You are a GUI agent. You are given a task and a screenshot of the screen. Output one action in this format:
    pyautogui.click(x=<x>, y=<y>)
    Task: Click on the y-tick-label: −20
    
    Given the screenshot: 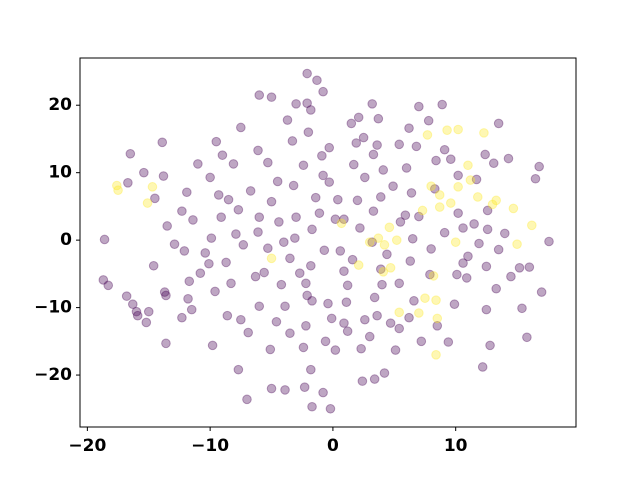 What is the action you would take?
    pyautogui.click(x=53, y=375)
    